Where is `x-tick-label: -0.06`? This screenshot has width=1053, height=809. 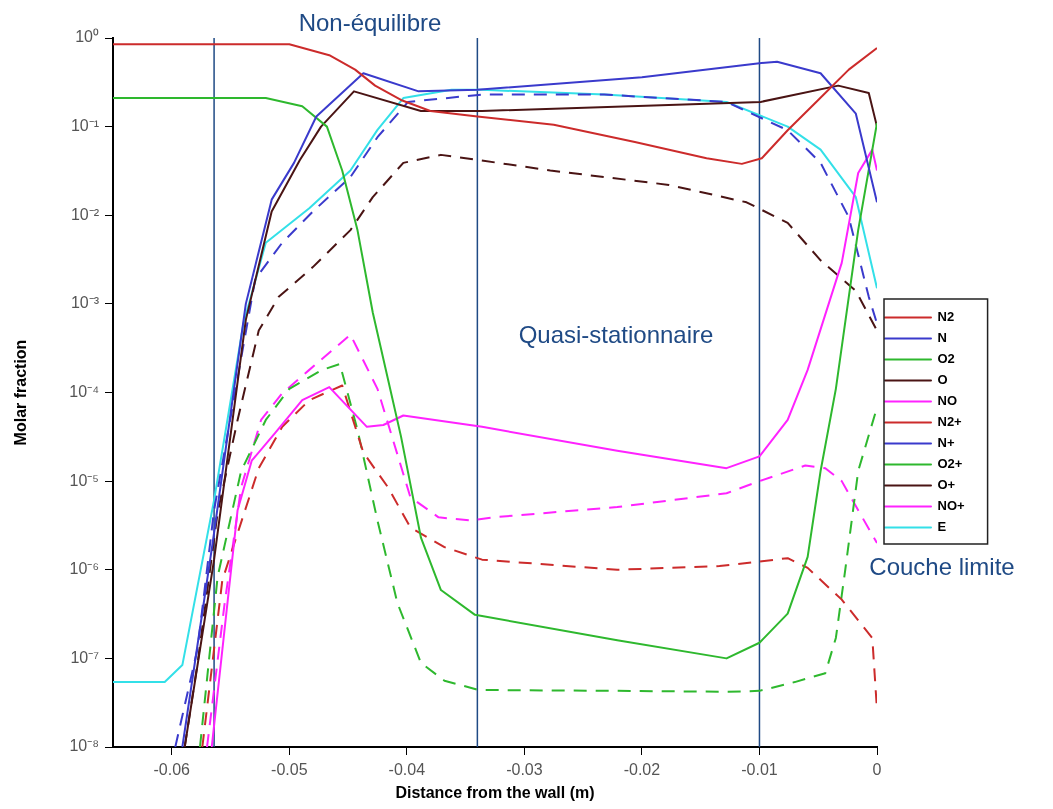
x-tick-label: -0.06 is located at coordinates (172, 770).